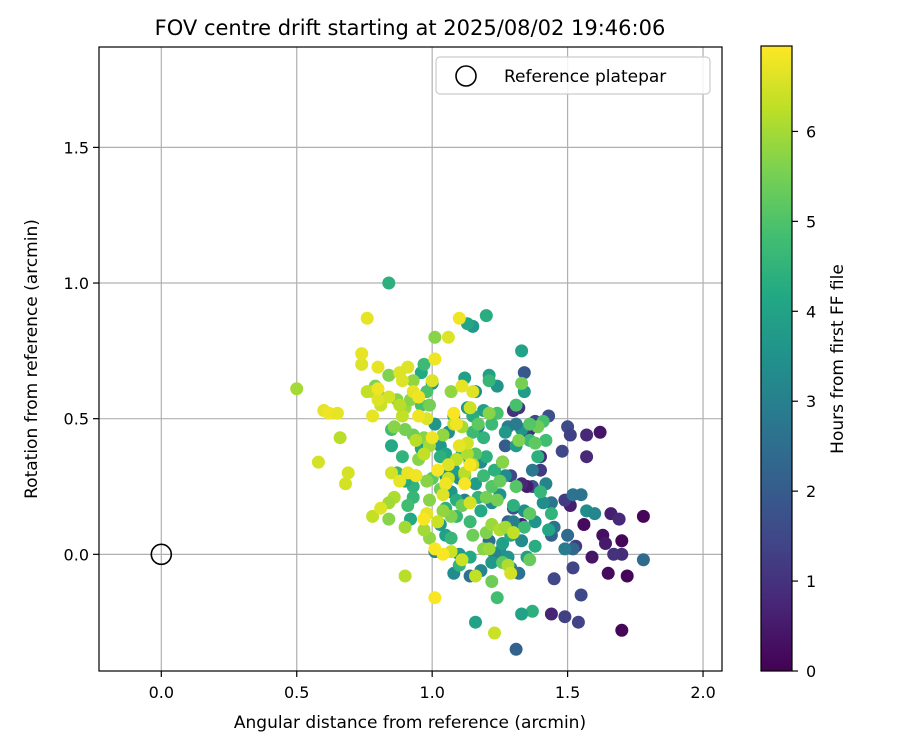 Image resolution: width=900 pixels, height=750 pixels. What do you see at coordinates (585, 77) in the screenshot?
I see `legend-entry: Reference platepar` at bounding box center [585, 77].